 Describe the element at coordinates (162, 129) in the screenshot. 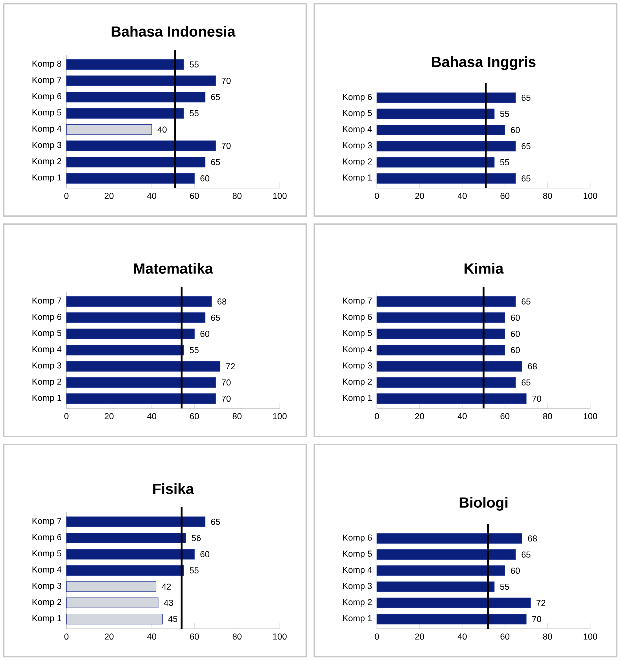

I see `data-label: 40` at that location.